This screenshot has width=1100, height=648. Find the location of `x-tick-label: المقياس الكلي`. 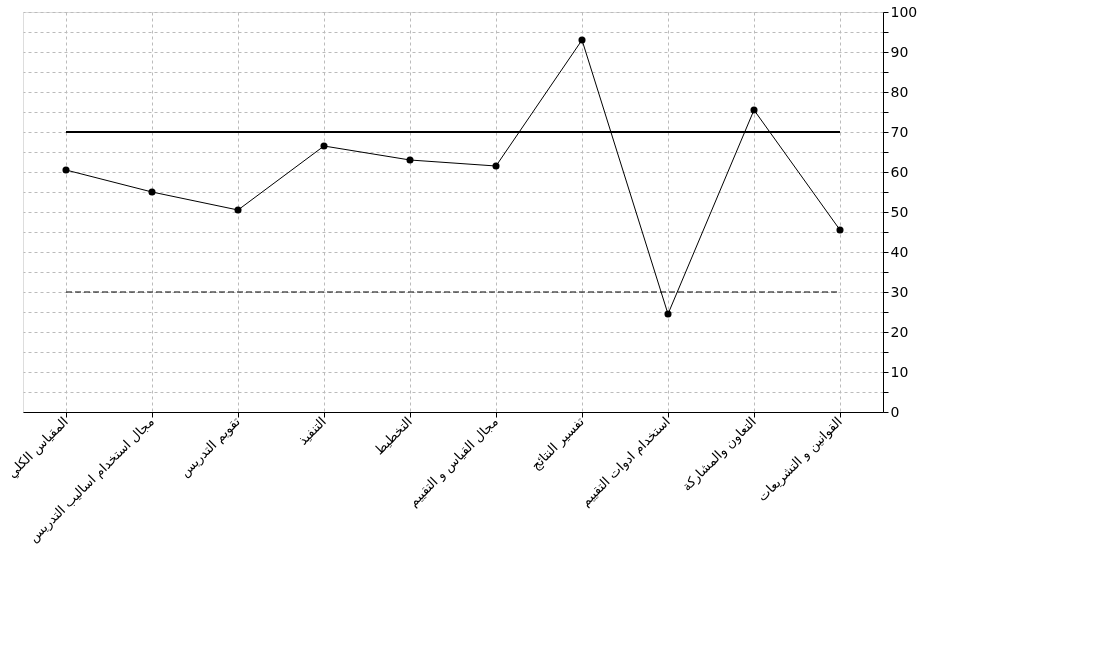

x-tick-label: المقياس الكلي is located at coordinates (38, 447).